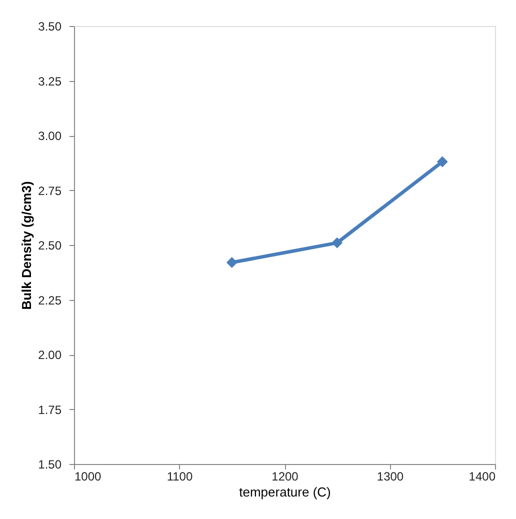 This screenshot has height=519, width=516. Describe the element at coordinates (50, 409) in the screenshot. I see `y-tick-label: 1.75` at that location.